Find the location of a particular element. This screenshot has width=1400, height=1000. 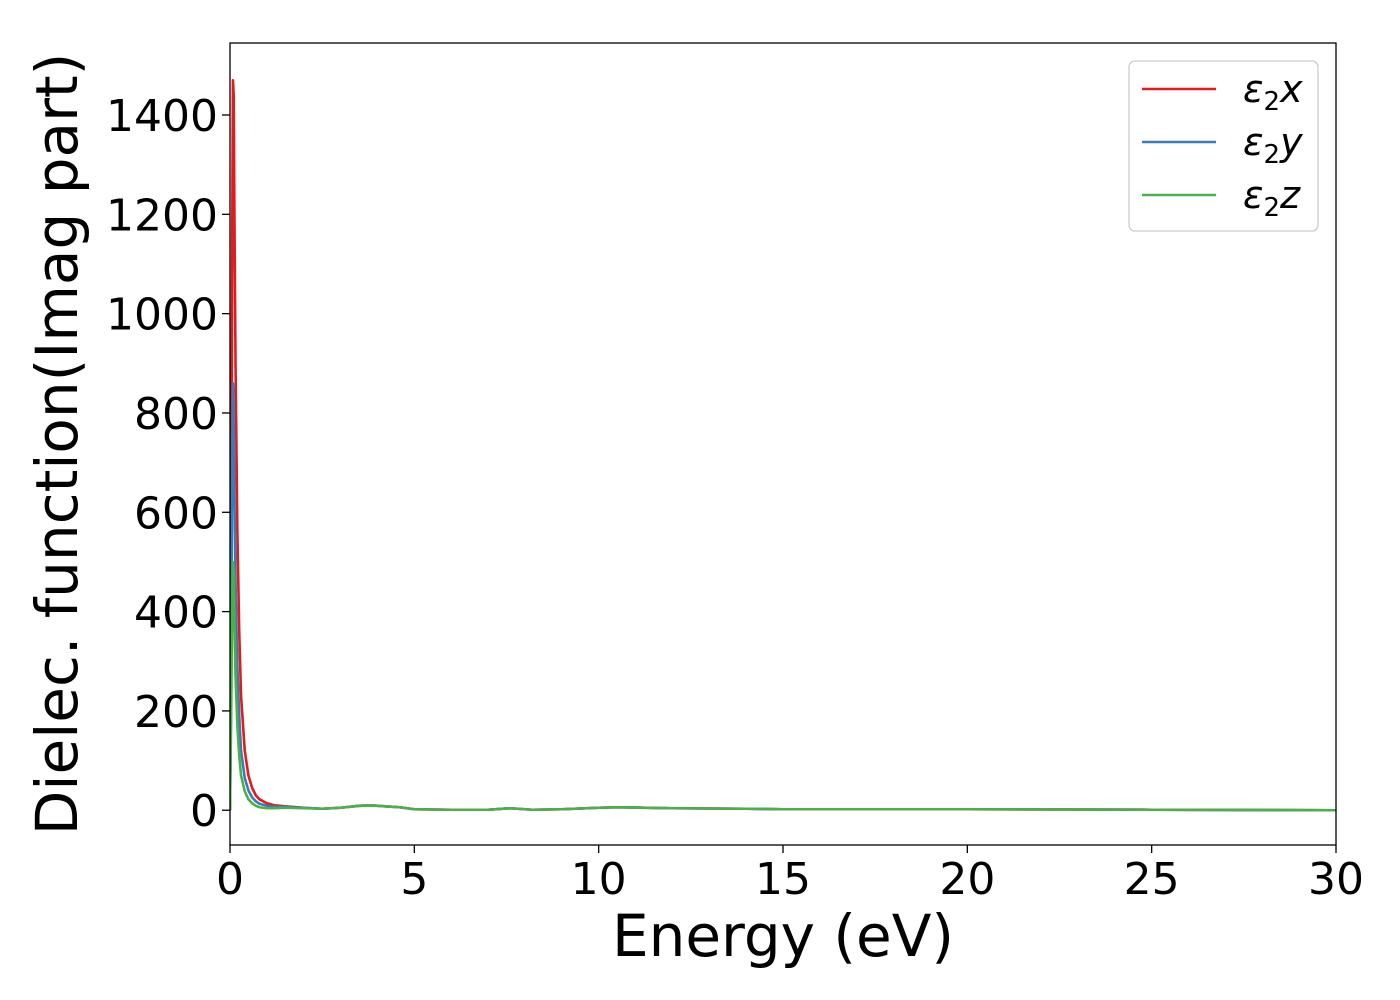

x-tick-label: 20 is located at coordinates (967, 879).